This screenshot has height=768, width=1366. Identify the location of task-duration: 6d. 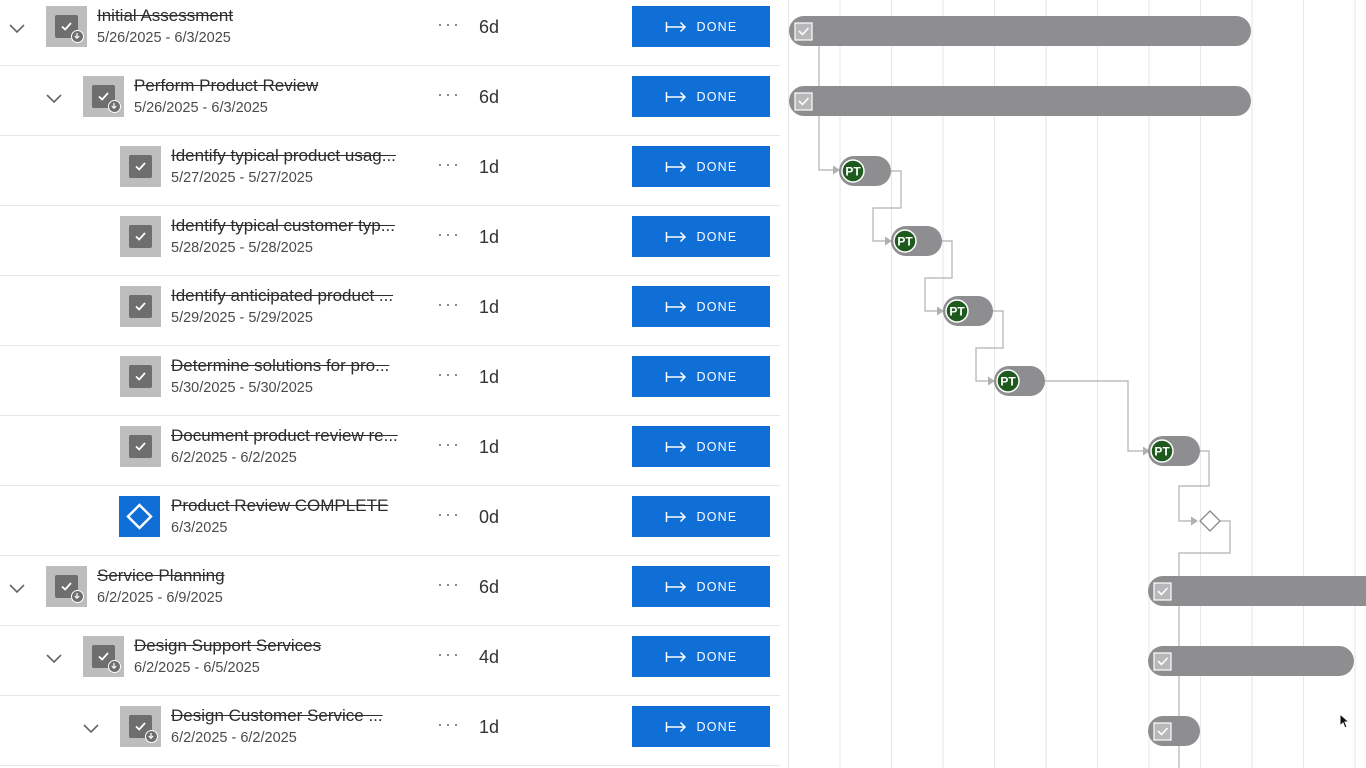
(489, 587).